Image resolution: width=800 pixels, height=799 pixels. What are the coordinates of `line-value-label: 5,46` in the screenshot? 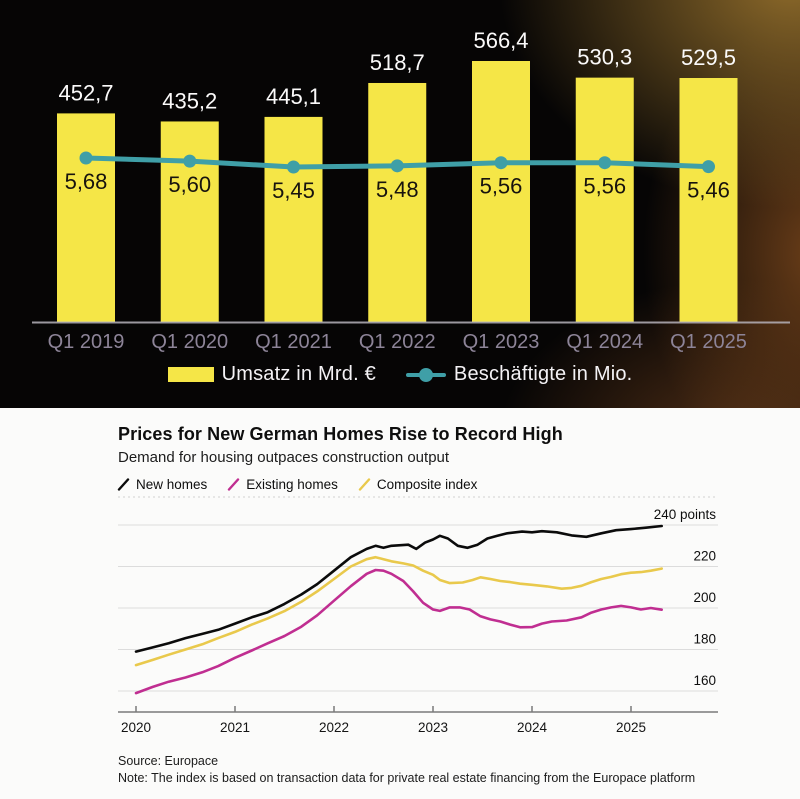 It's located at (708, 190).